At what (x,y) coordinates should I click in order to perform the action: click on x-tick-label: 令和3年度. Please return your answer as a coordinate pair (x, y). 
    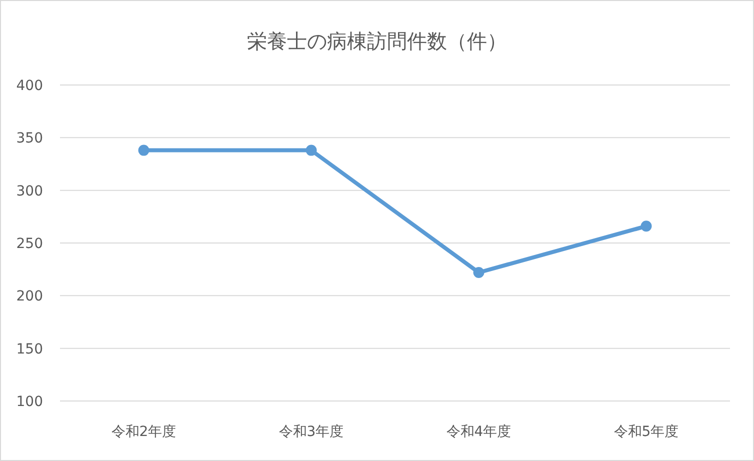
    Looking at the image, I should click on (311, 432).